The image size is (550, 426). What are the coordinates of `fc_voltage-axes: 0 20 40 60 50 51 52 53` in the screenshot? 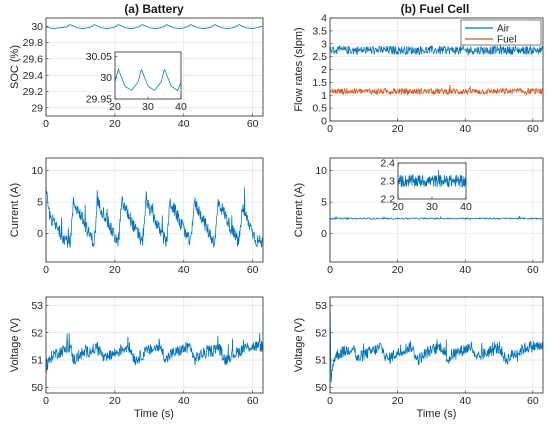 It's located at (429, 352).